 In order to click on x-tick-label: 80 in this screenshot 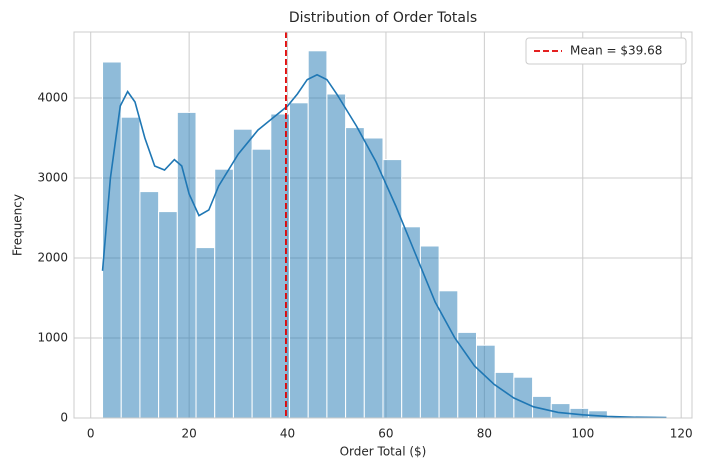, I will do `click(484, 434)`.